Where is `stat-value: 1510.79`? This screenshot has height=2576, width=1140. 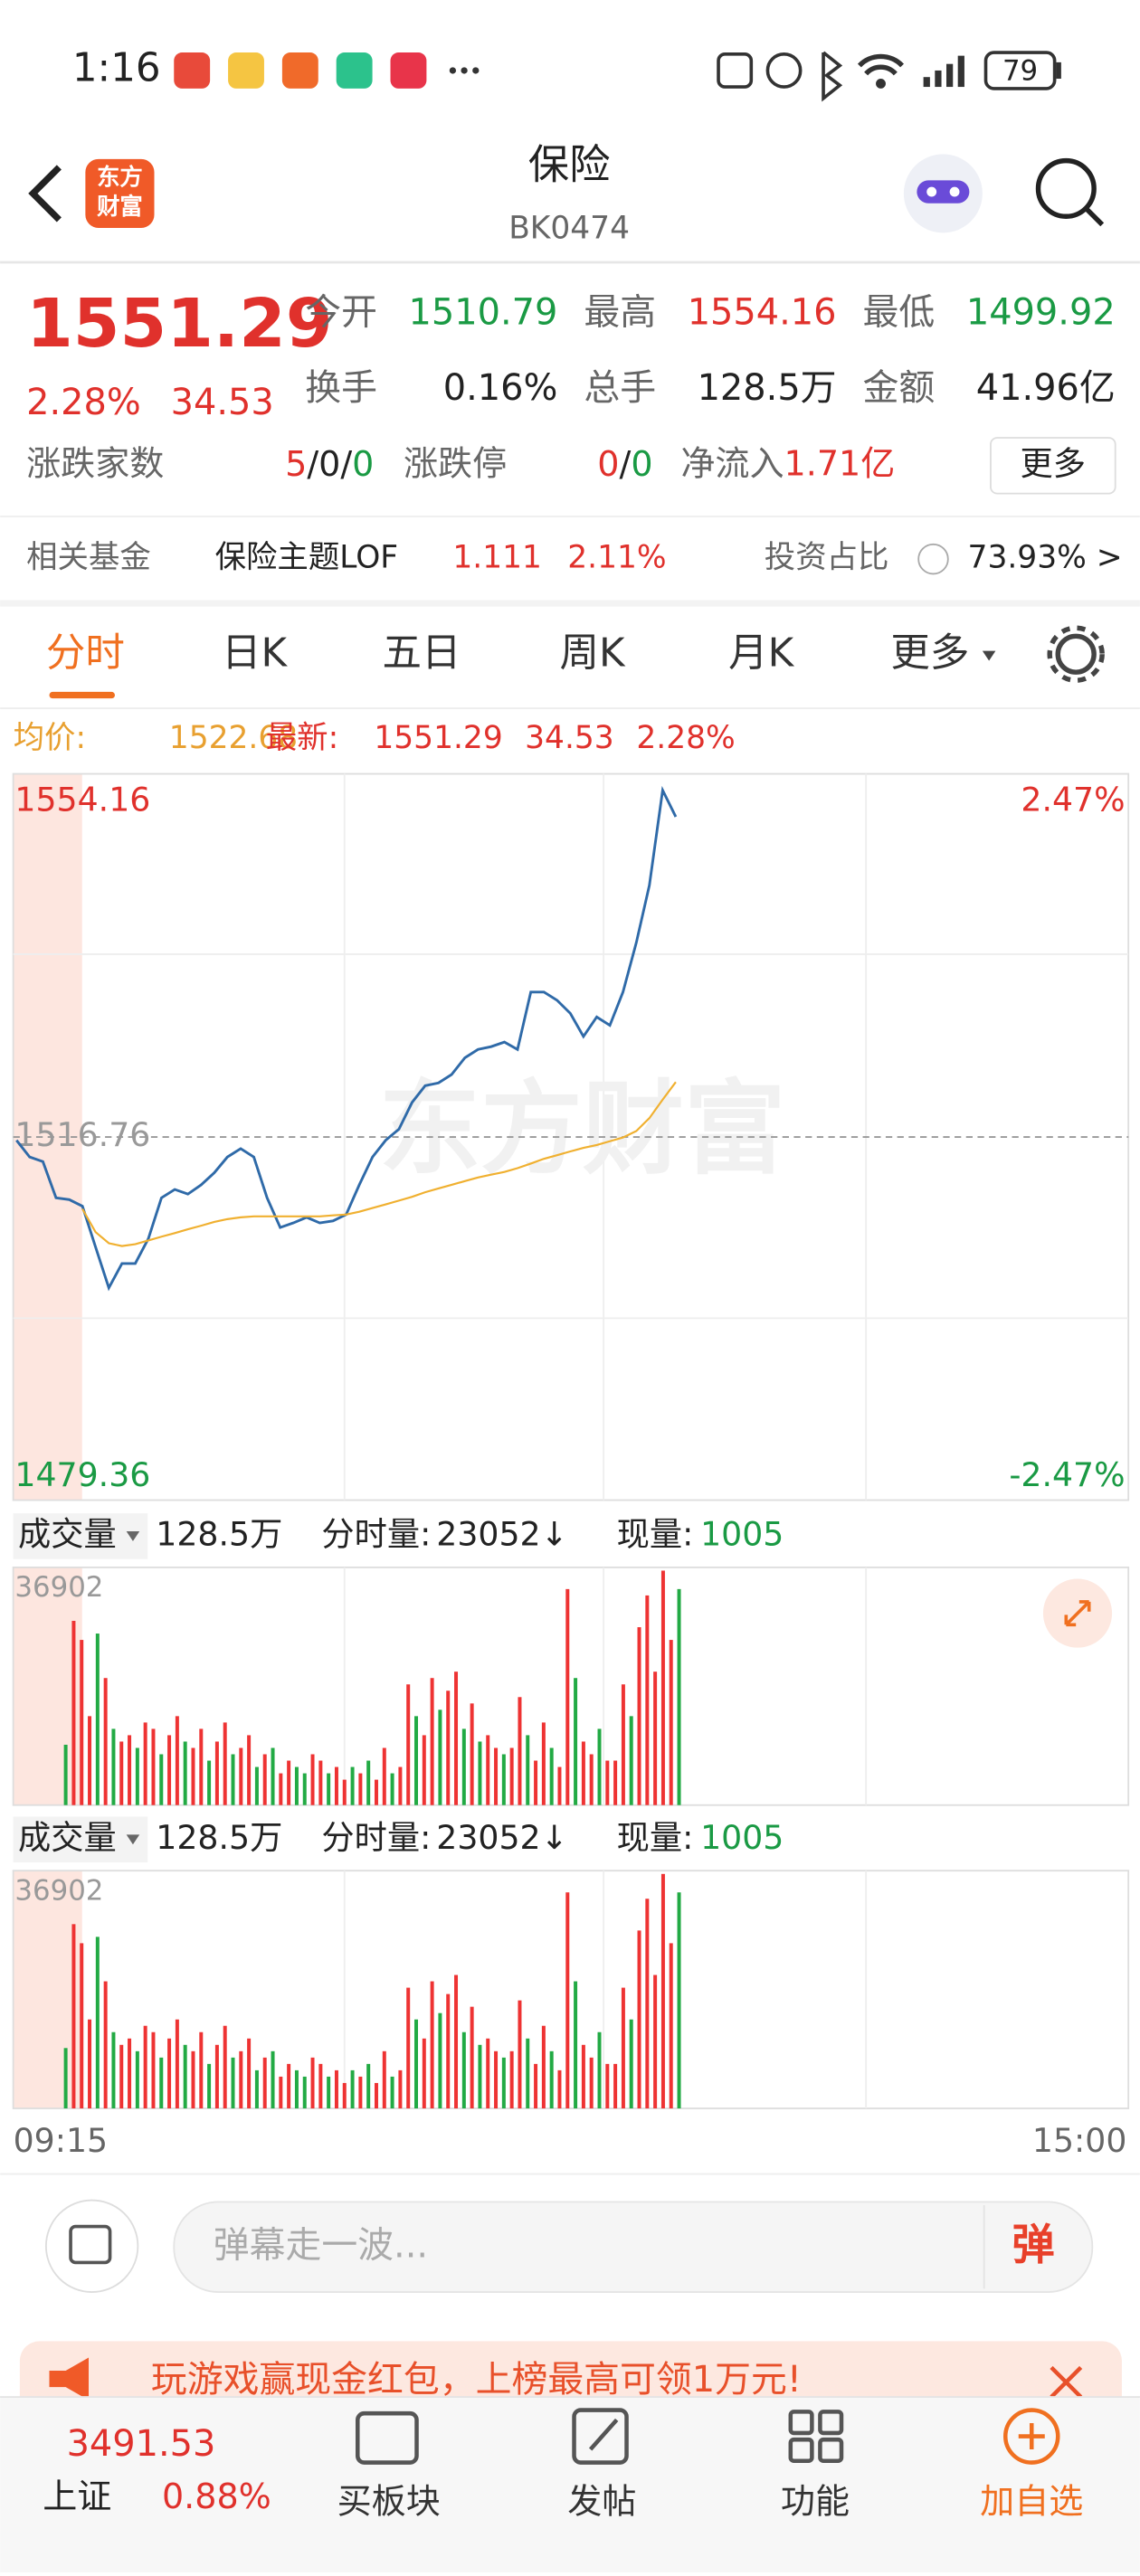 stat-value: 1510.79 is located at coordinates (484, 313).